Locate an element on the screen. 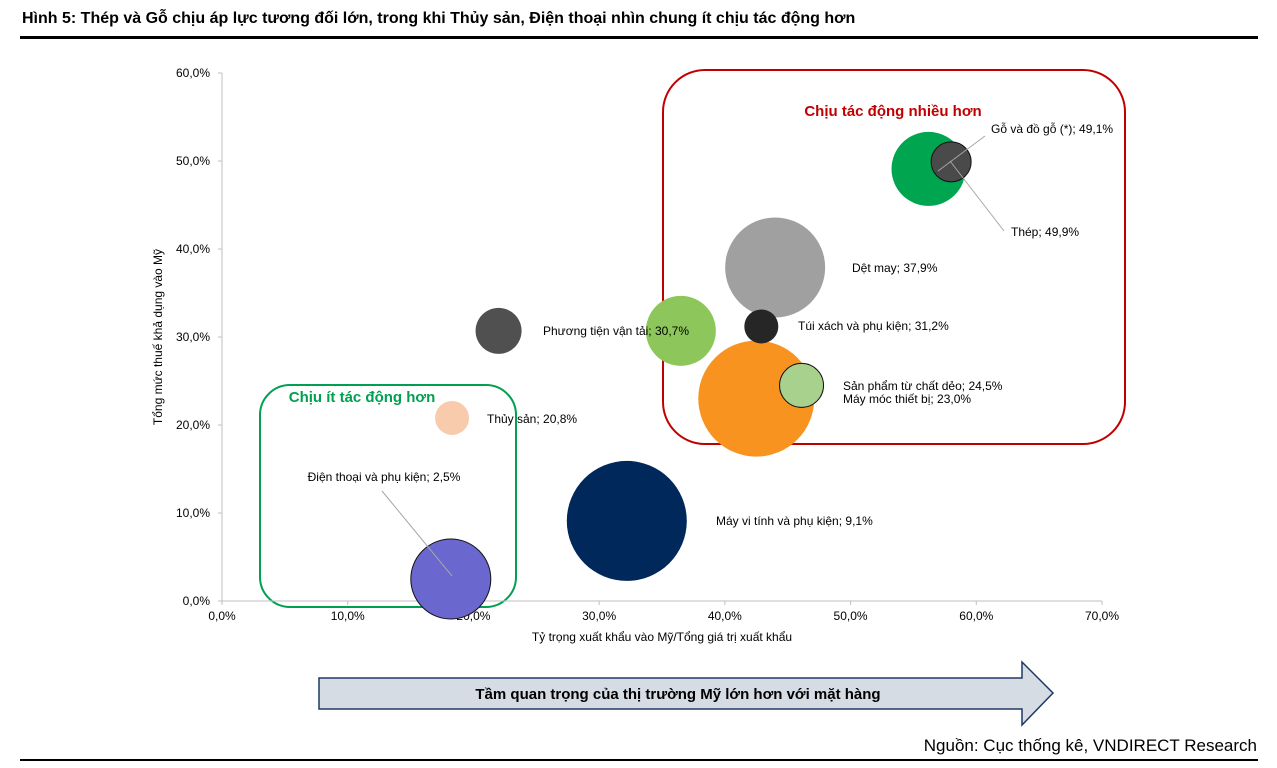 The image size is (1277, 768). data-label: Máy vi tính và phụ kiện; 9,1% is located at coordinates (794, 521).